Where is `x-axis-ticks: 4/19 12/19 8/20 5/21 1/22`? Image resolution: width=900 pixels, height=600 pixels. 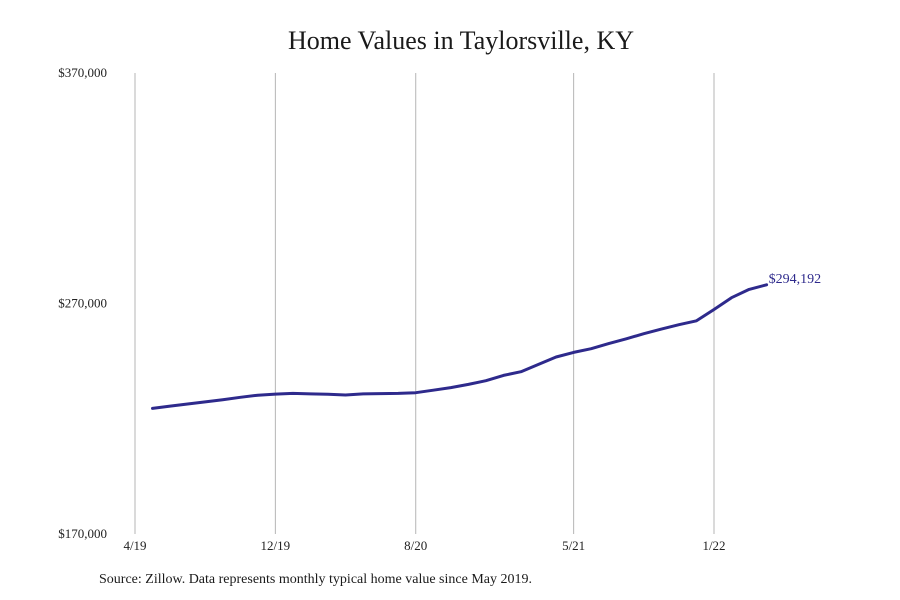 x-axis-ticks: 4/19 12/19 8/20 5/21 1/22 is located at coordinates (424, 545).